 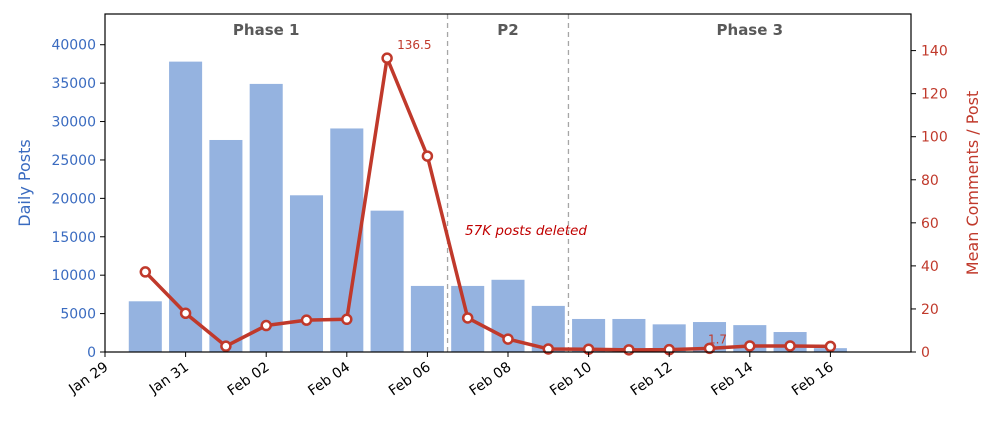 I want to click on y-left-tick-label: 0, so click(x=91, y=353).